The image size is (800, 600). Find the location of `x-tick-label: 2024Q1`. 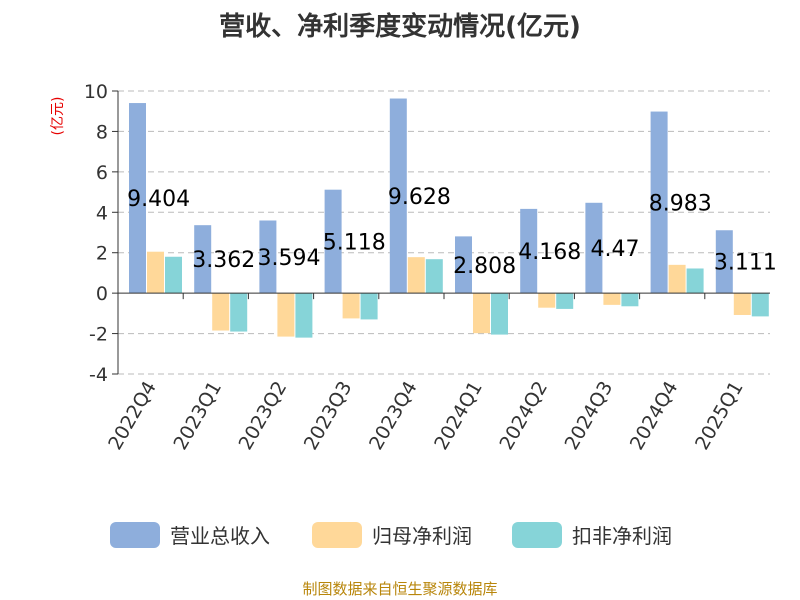

x-tick-label: 2024Q1 is located at coordinates (458, 415).